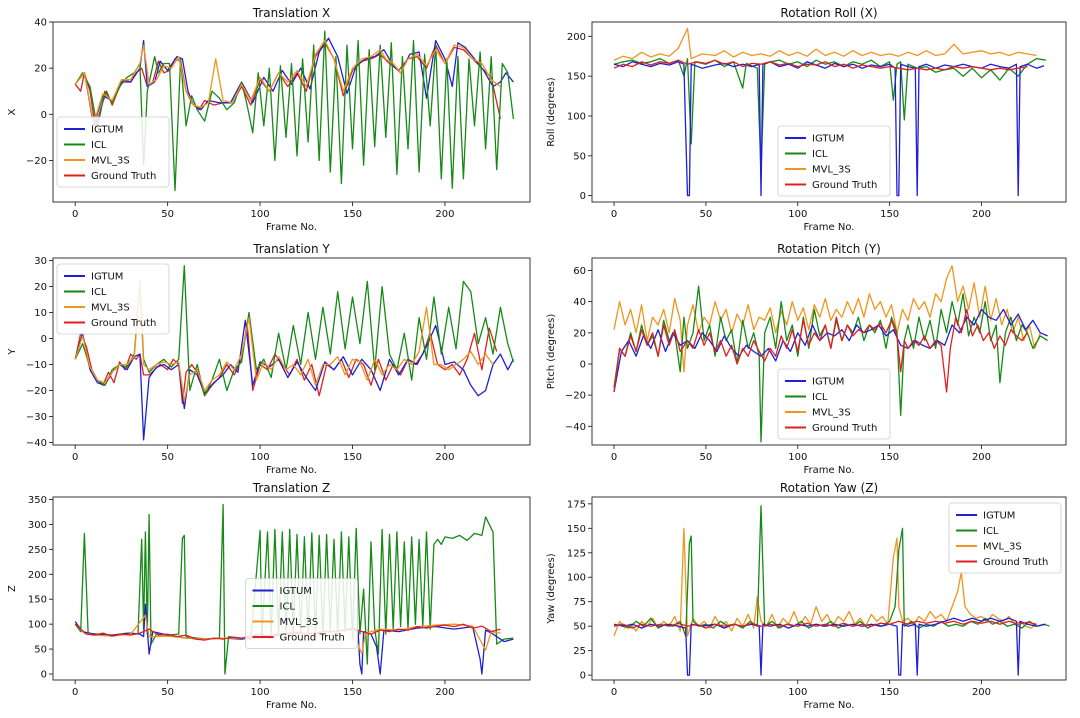 This screenshot has width=1080, height=718. I want to click on y-tick-label: −30, so click(36, 417).